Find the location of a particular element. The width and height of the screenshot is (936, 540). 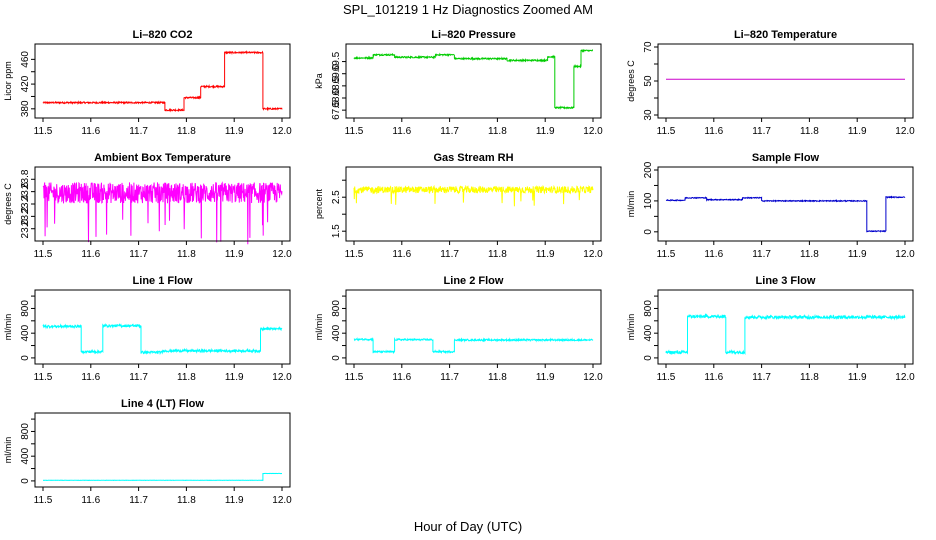

y-tick-label: 23.8 is located at coordinates (25, 179).